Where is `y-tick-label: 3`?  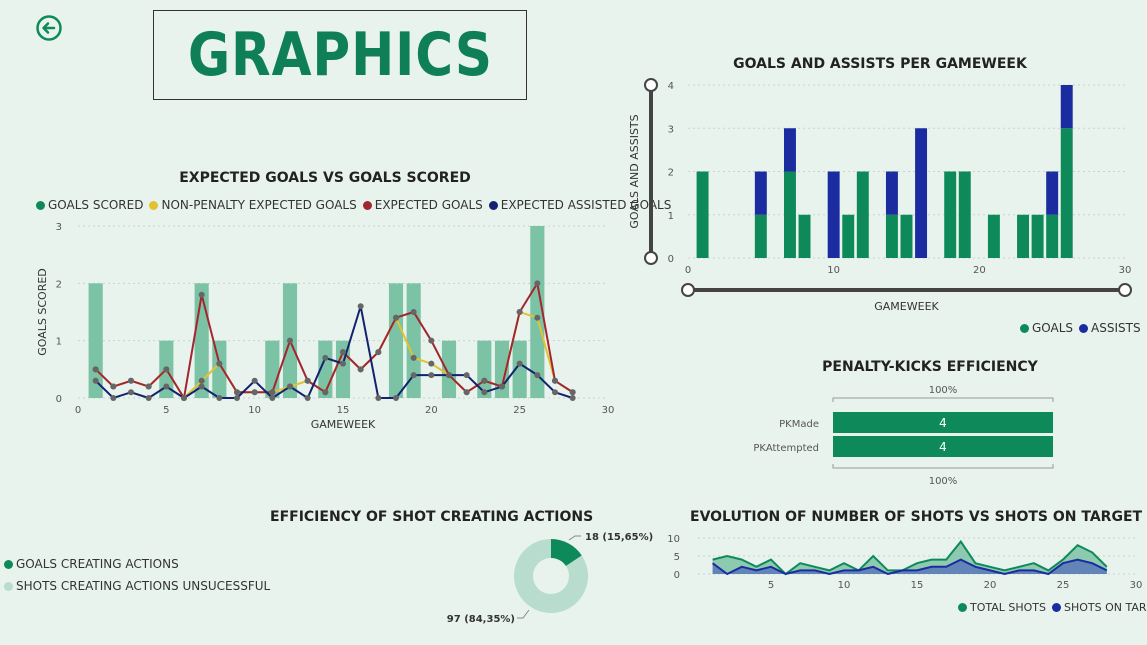 y-tick-label: 3 is located at coordinates (671, 129).